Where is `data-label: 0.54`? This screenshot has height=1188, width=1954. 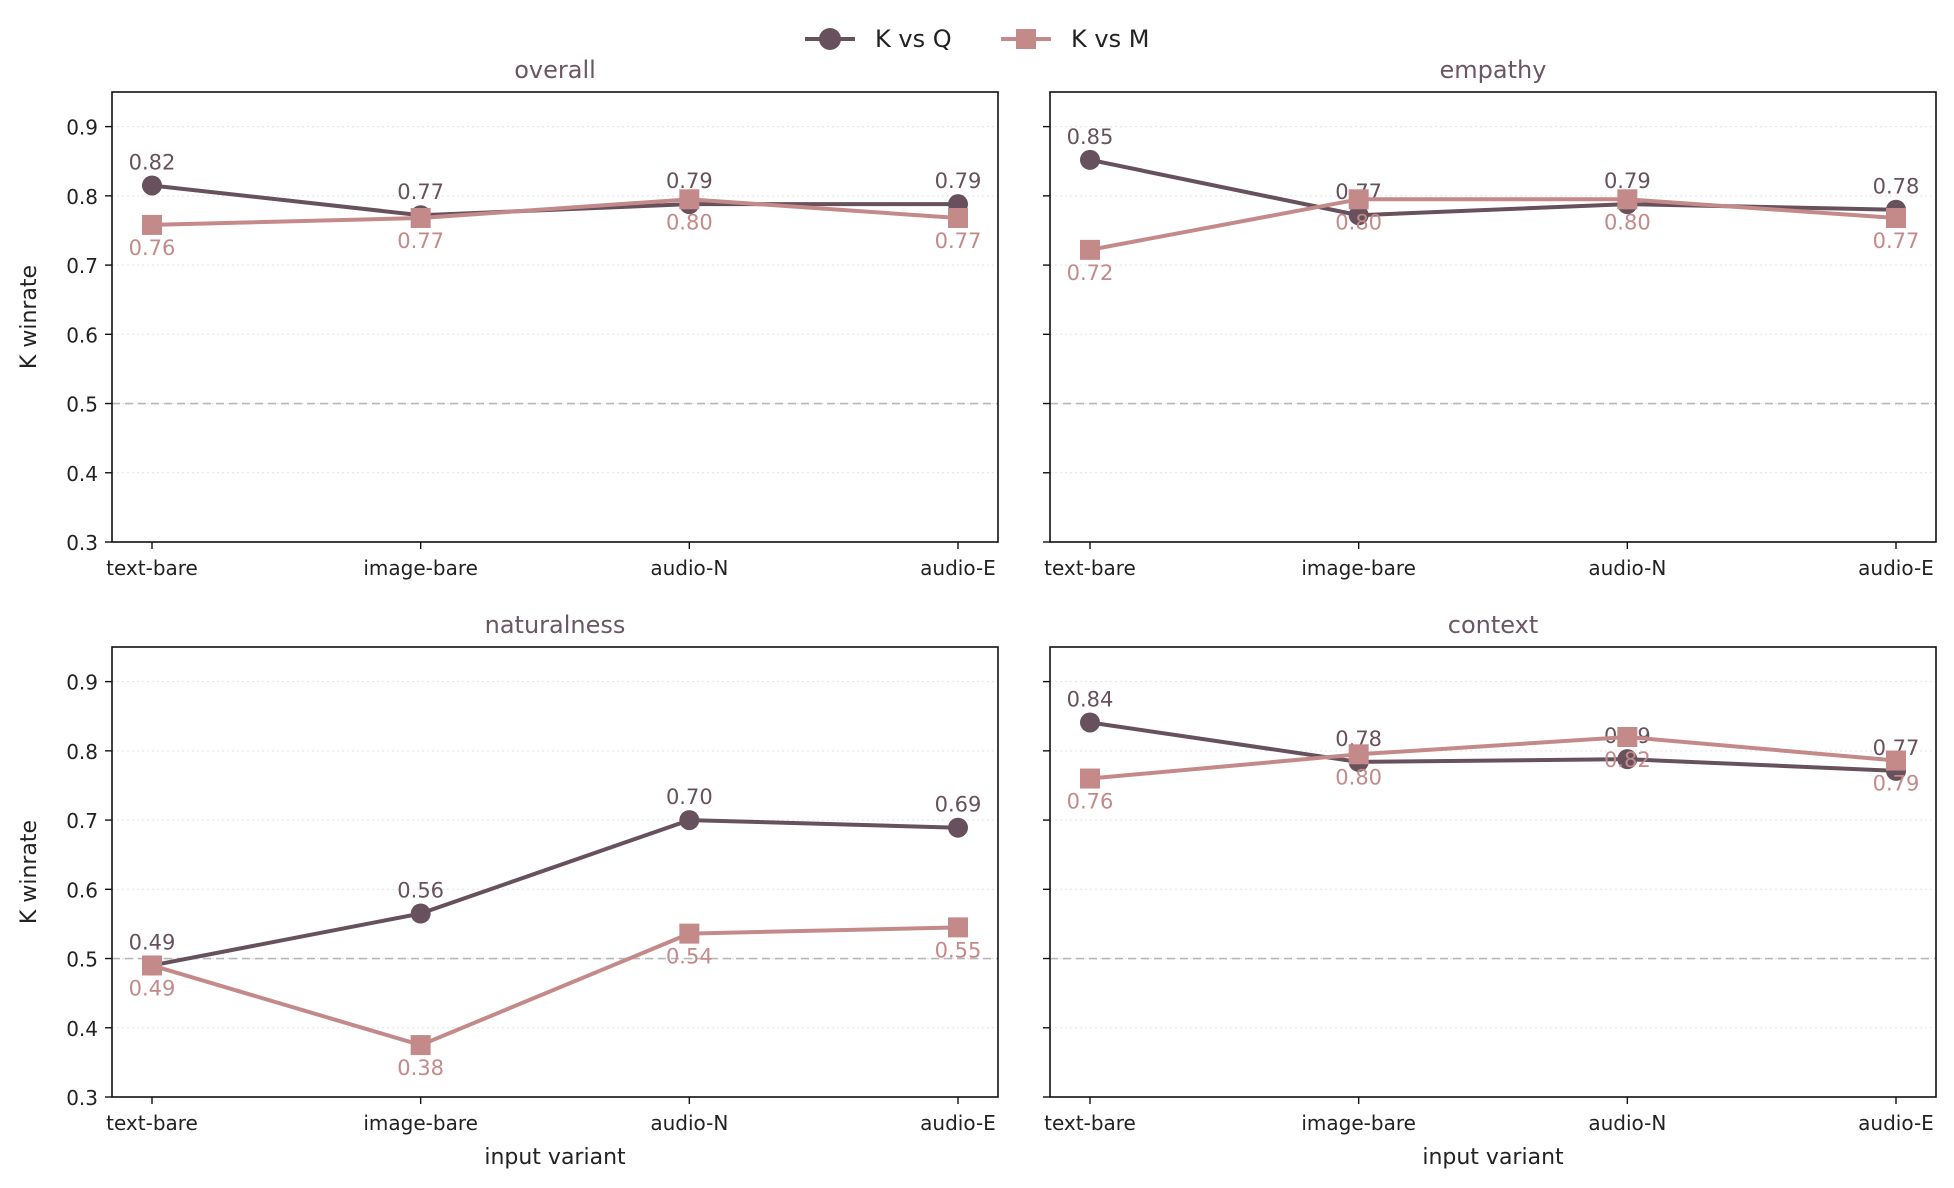 data-label: 0.54 is located at coordinates (689, 957).